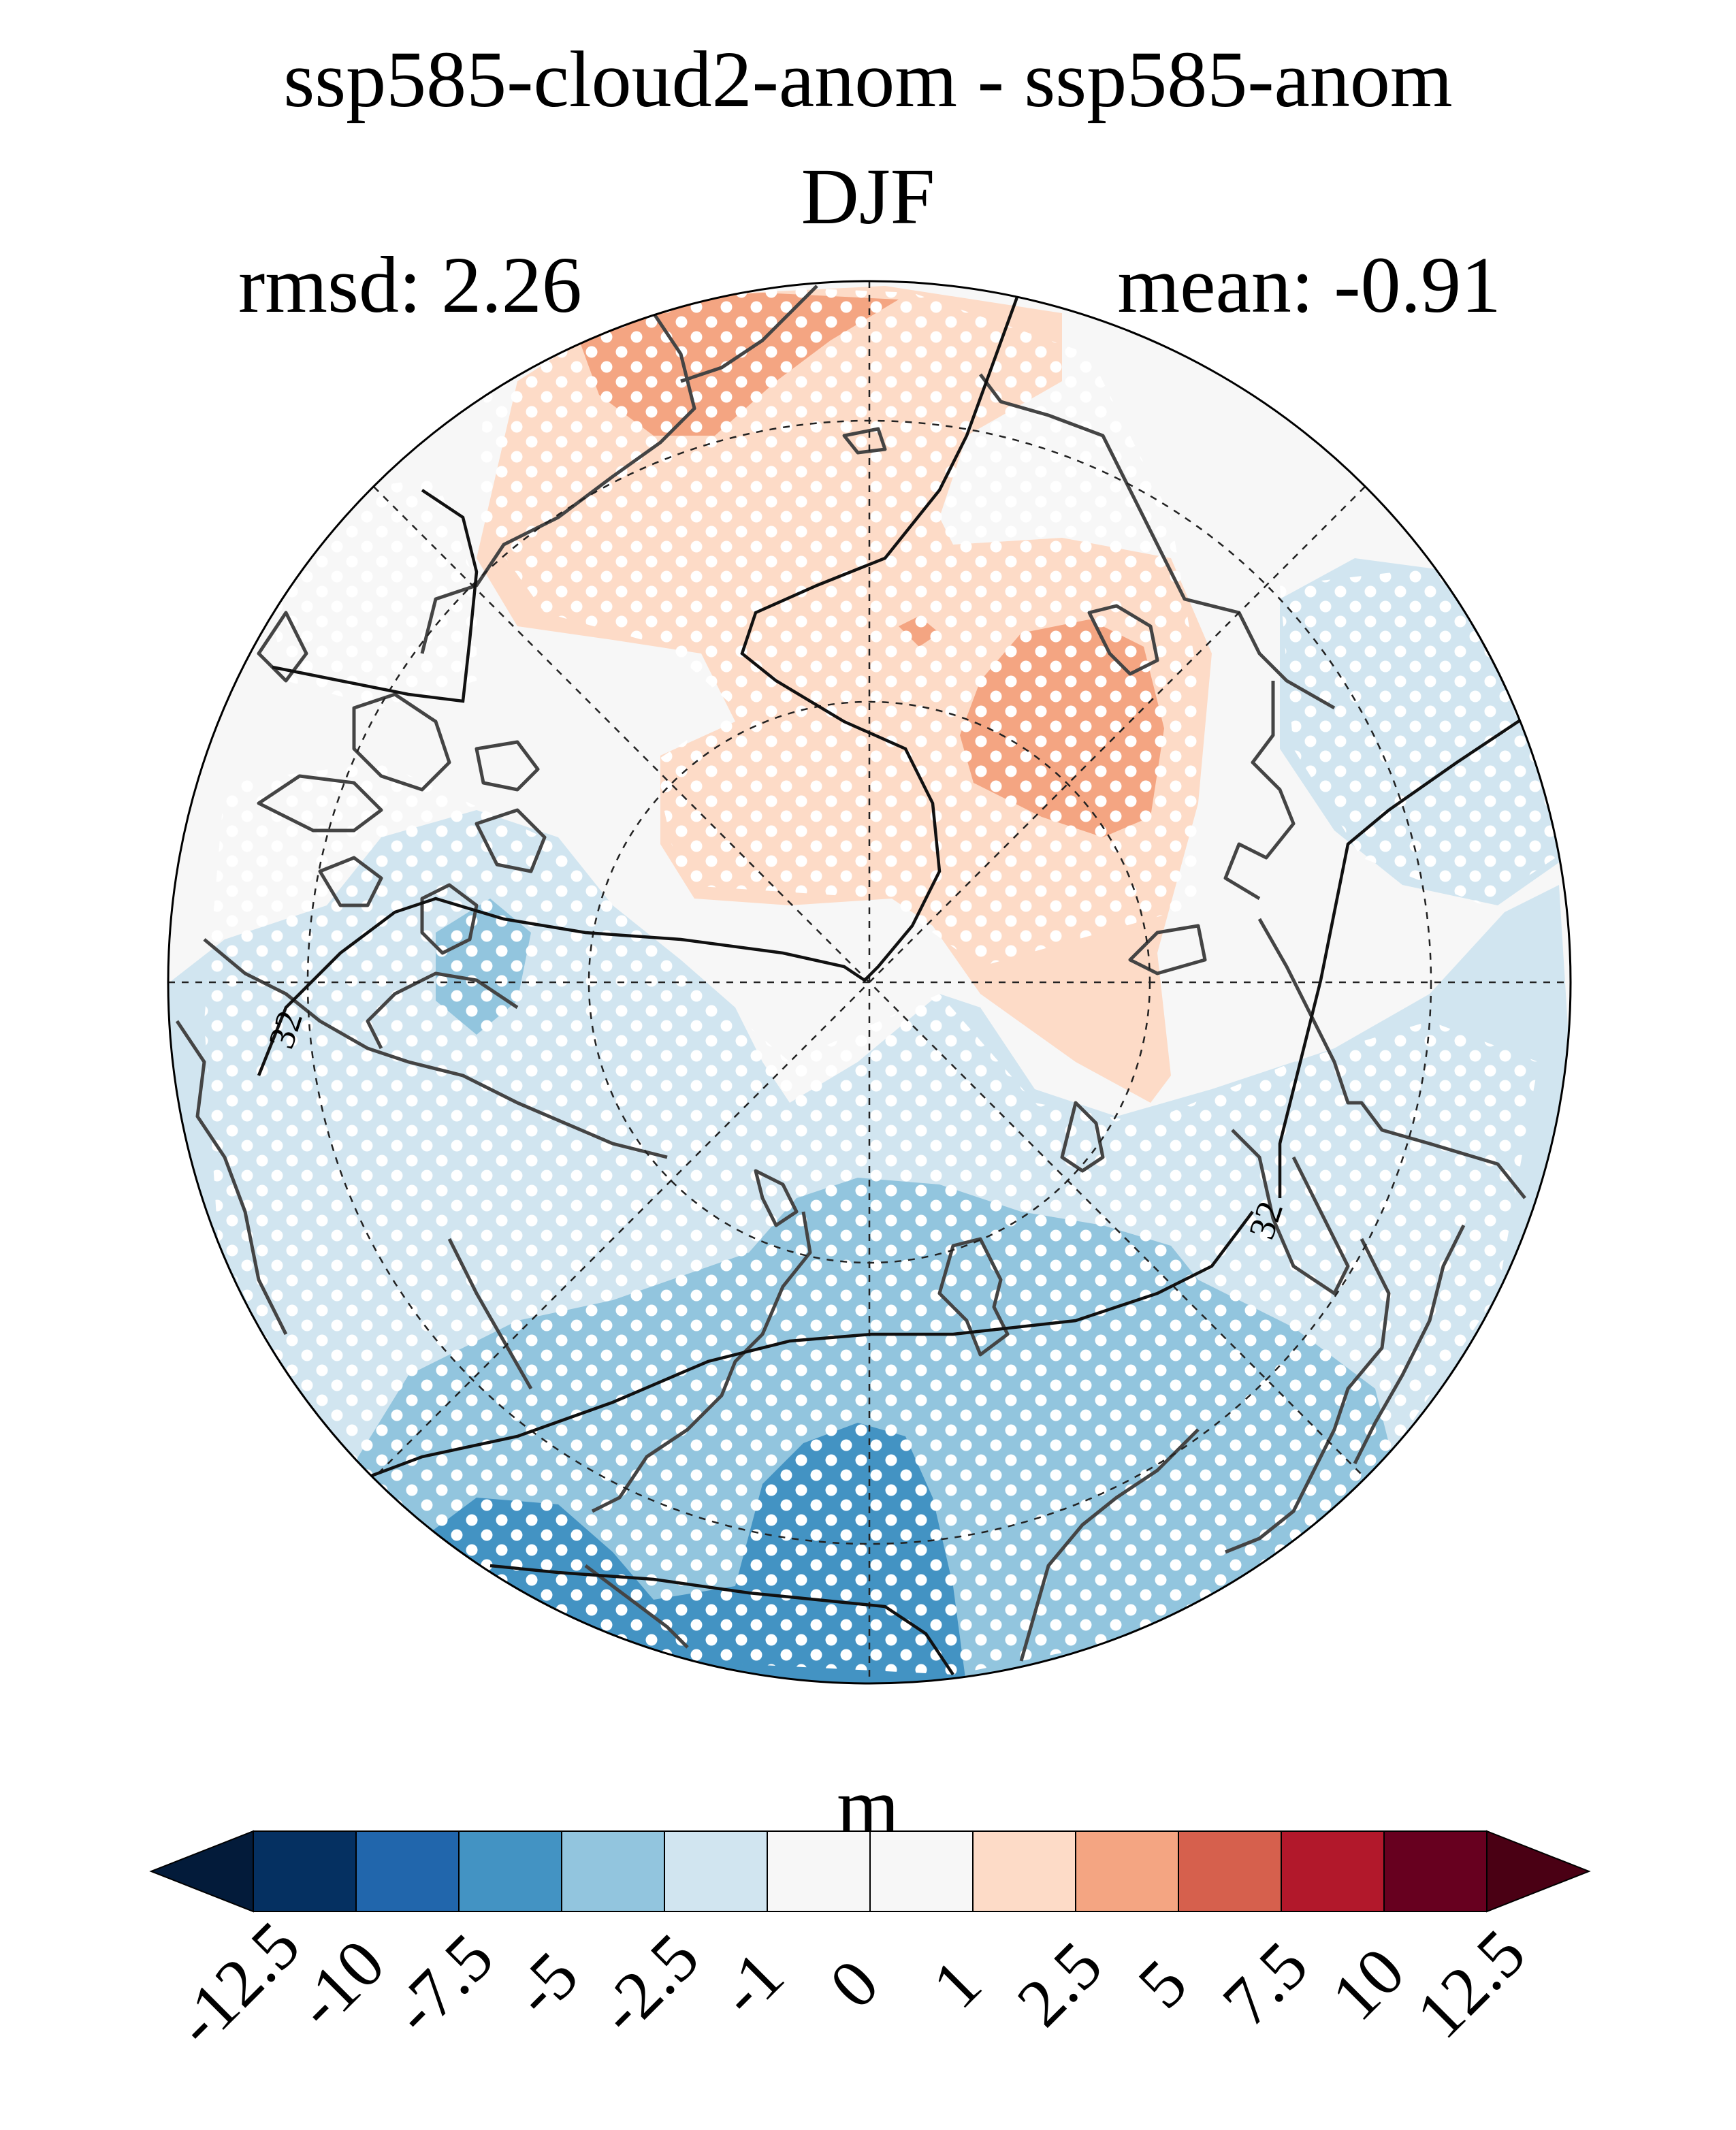 This screenshot has height=2130, width=1736. What do you see at coordinates (956, 1983) in the screenshot?
I see `colorbar-tick-label: 1` at bounding box center [956, 1983].